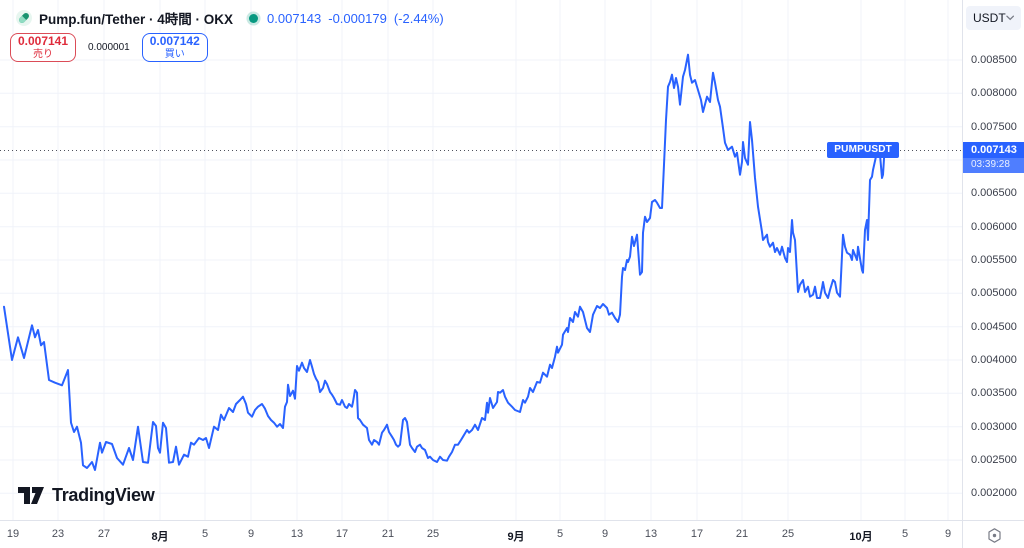 The image size is (1024, 548). Describe the element at coordinates (31, 495) in the screenshot. I see `tradingview-logo-icon` at that location.